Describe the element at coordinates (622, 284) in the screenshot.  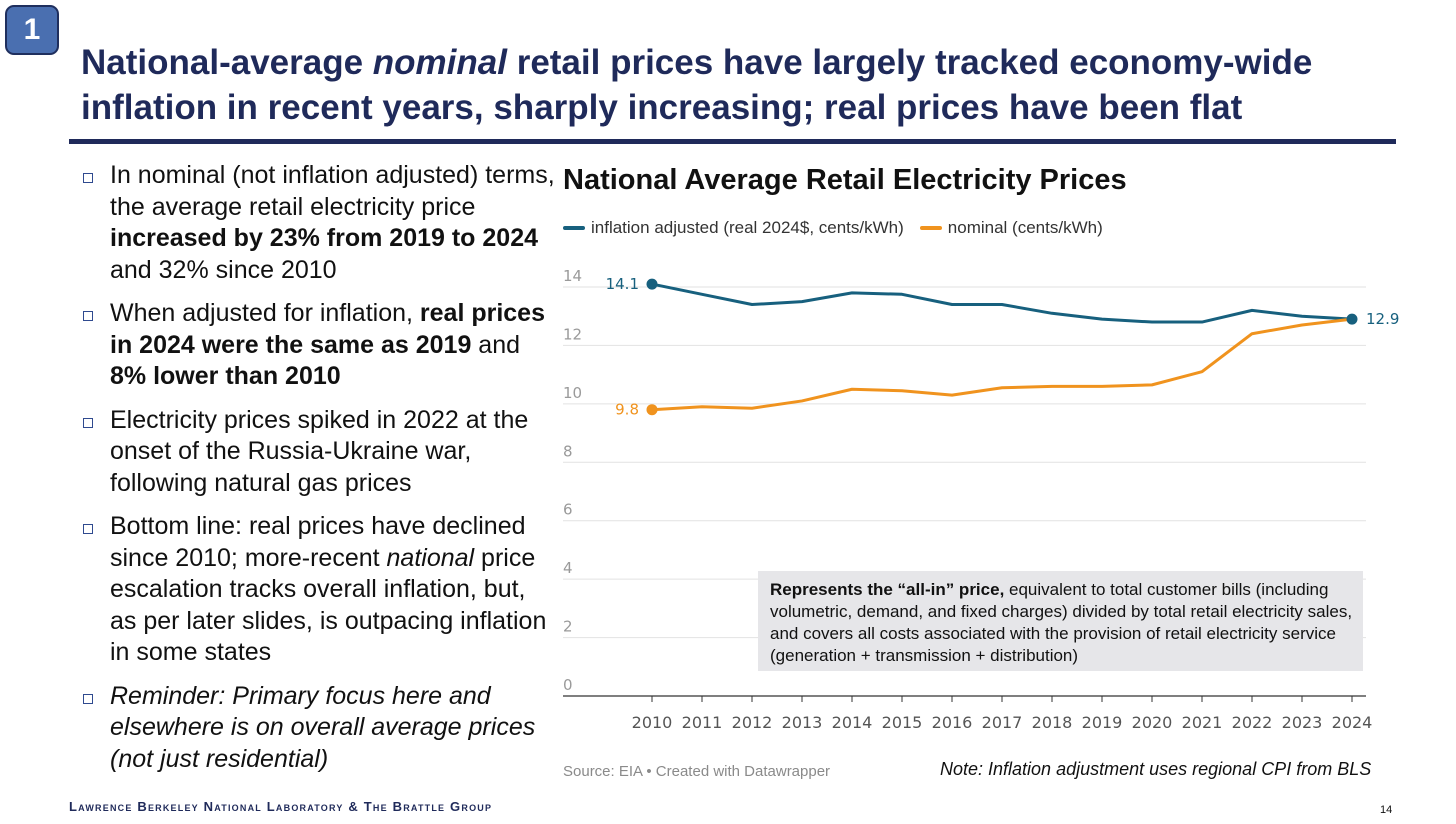
I see `start-value-label: 14.1` at that location.